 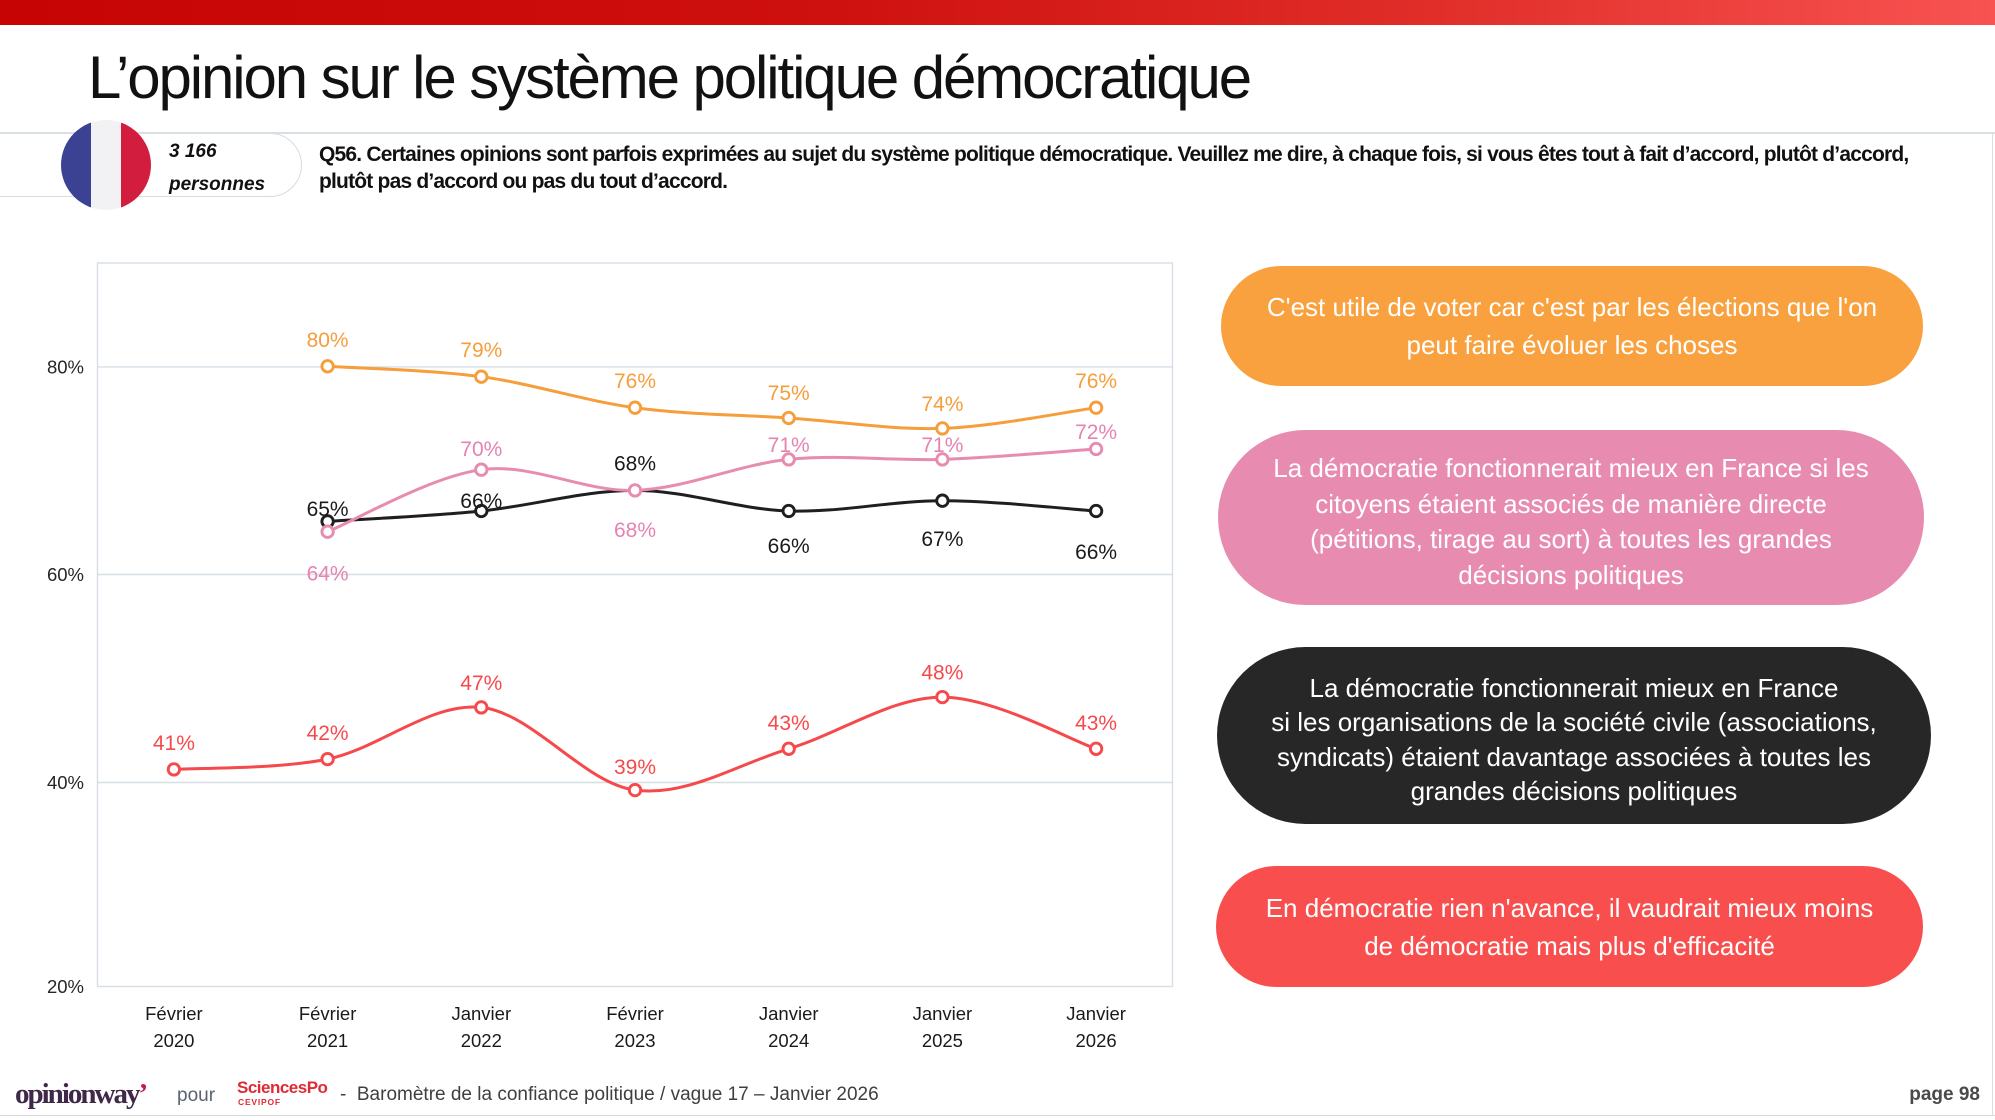 What do you see at coordinates (65, 574) in the screenshot?
I see `svg-text: 60%` at bounding box center [65, 574].